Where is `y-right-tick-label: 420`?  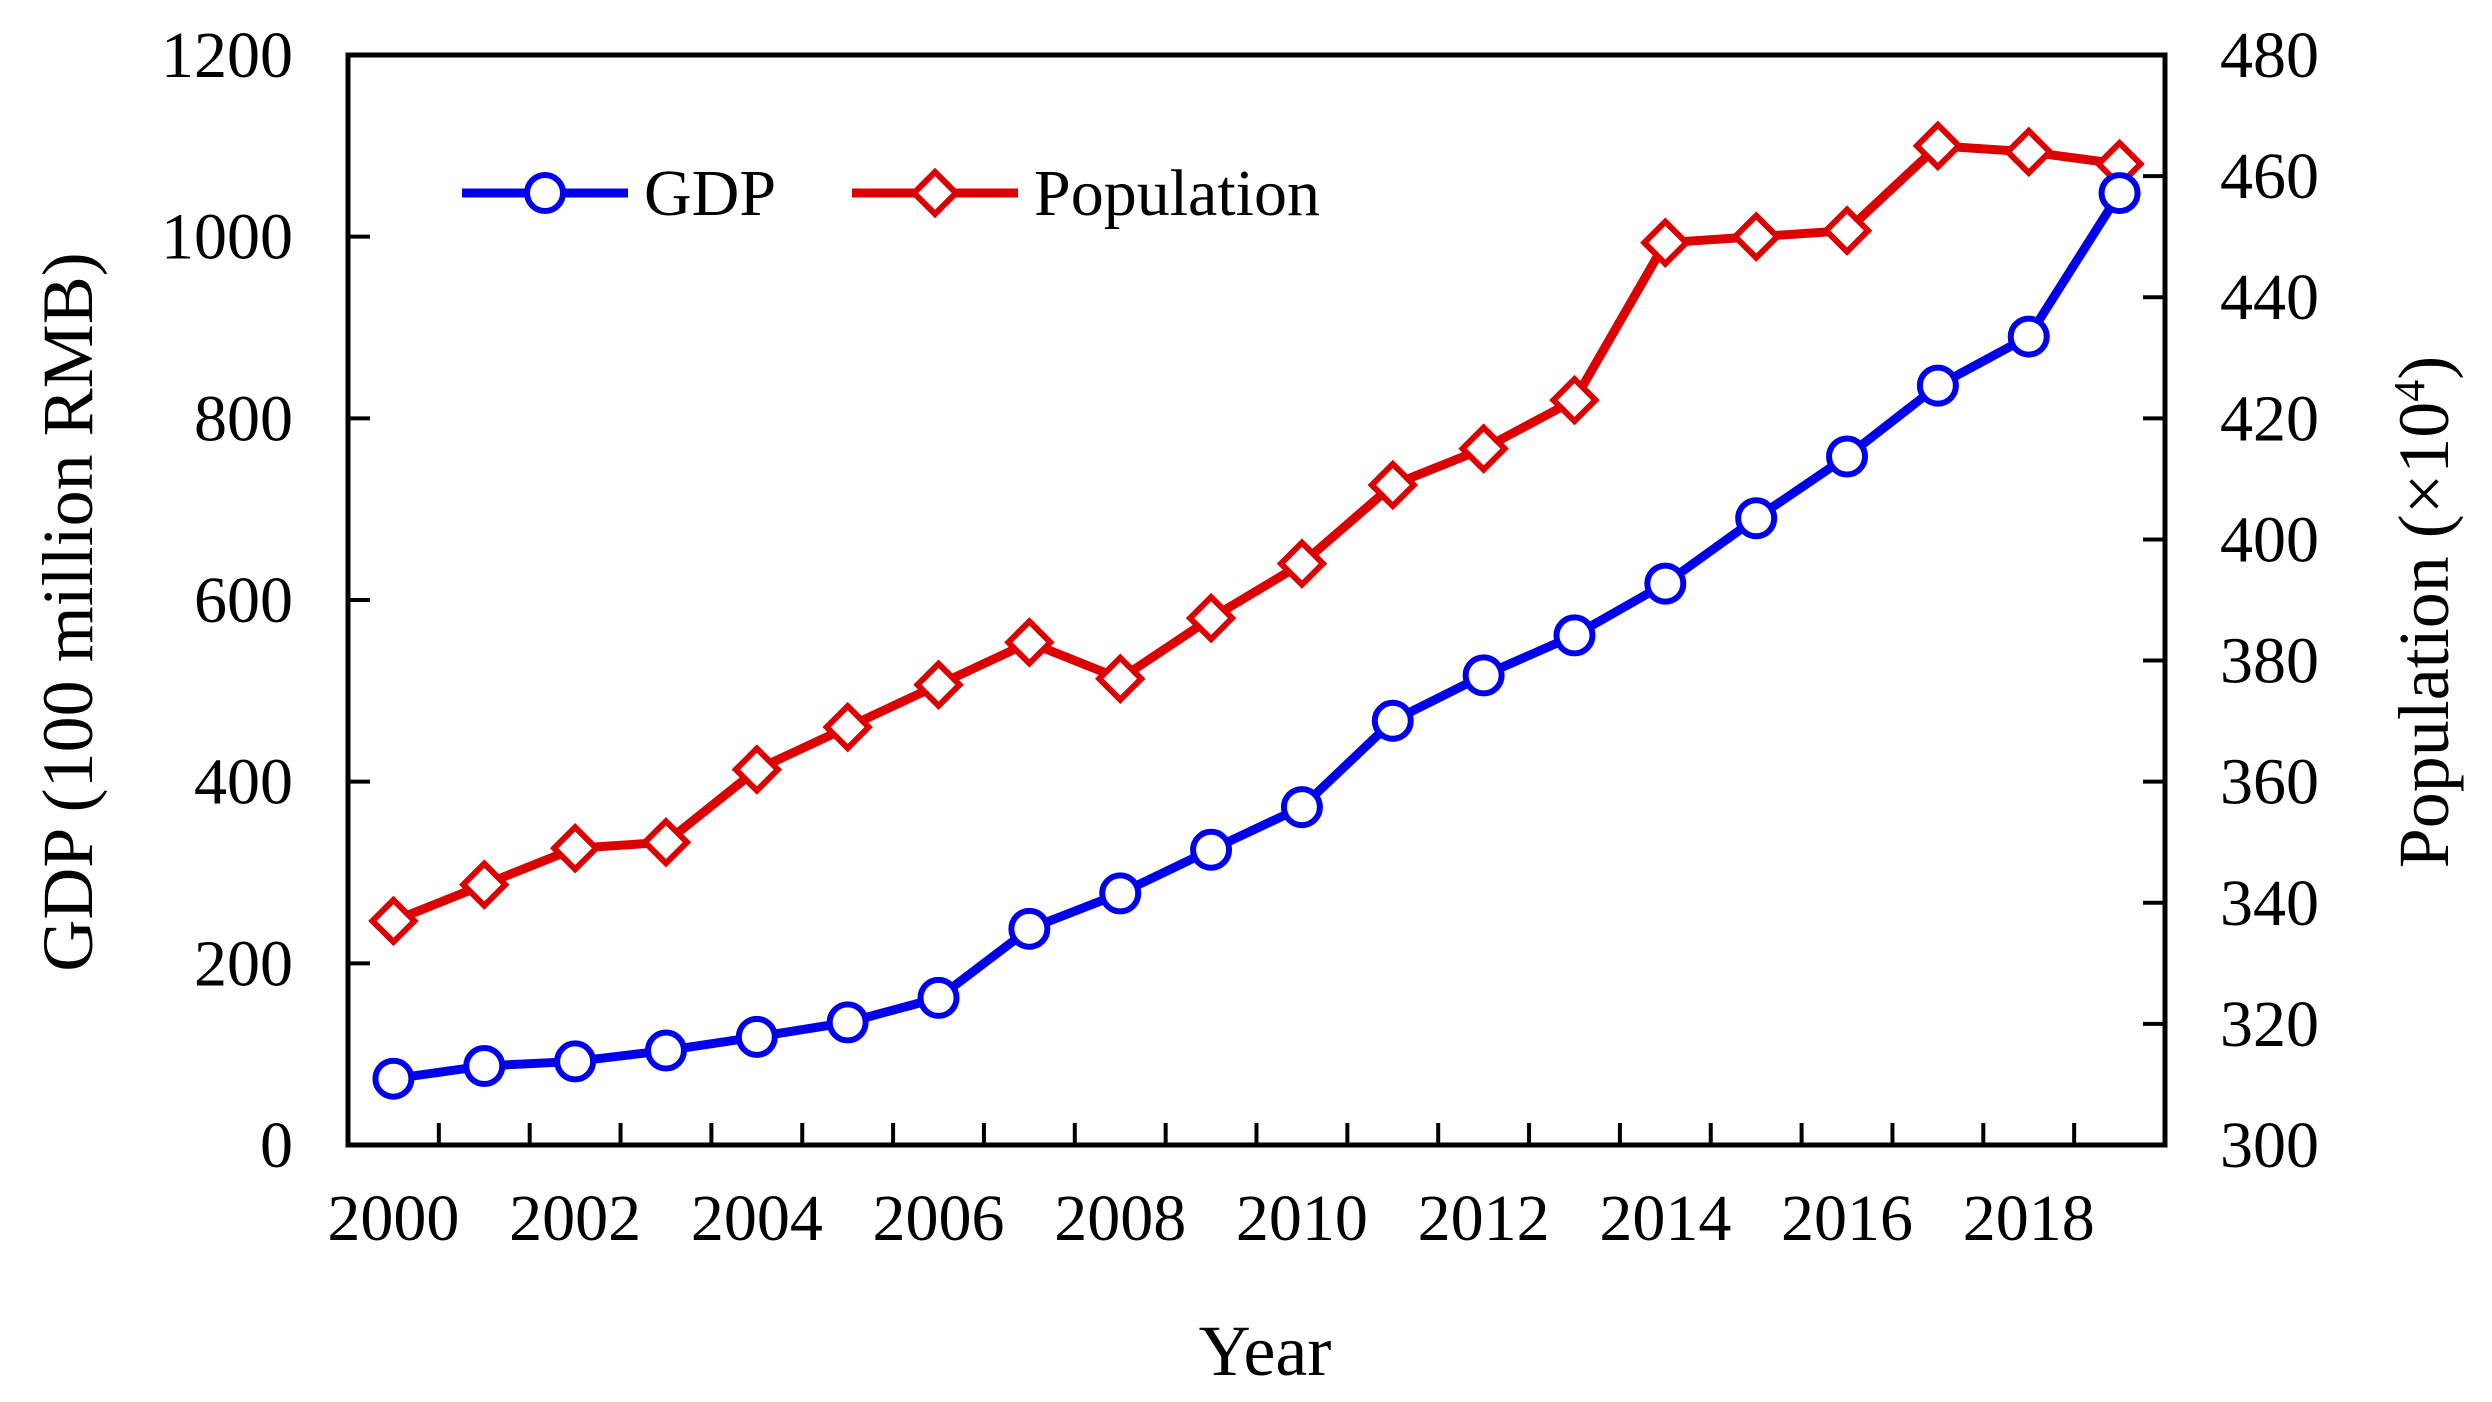
y-right-tick-label: 420 is located at coordinates (2269, 418).